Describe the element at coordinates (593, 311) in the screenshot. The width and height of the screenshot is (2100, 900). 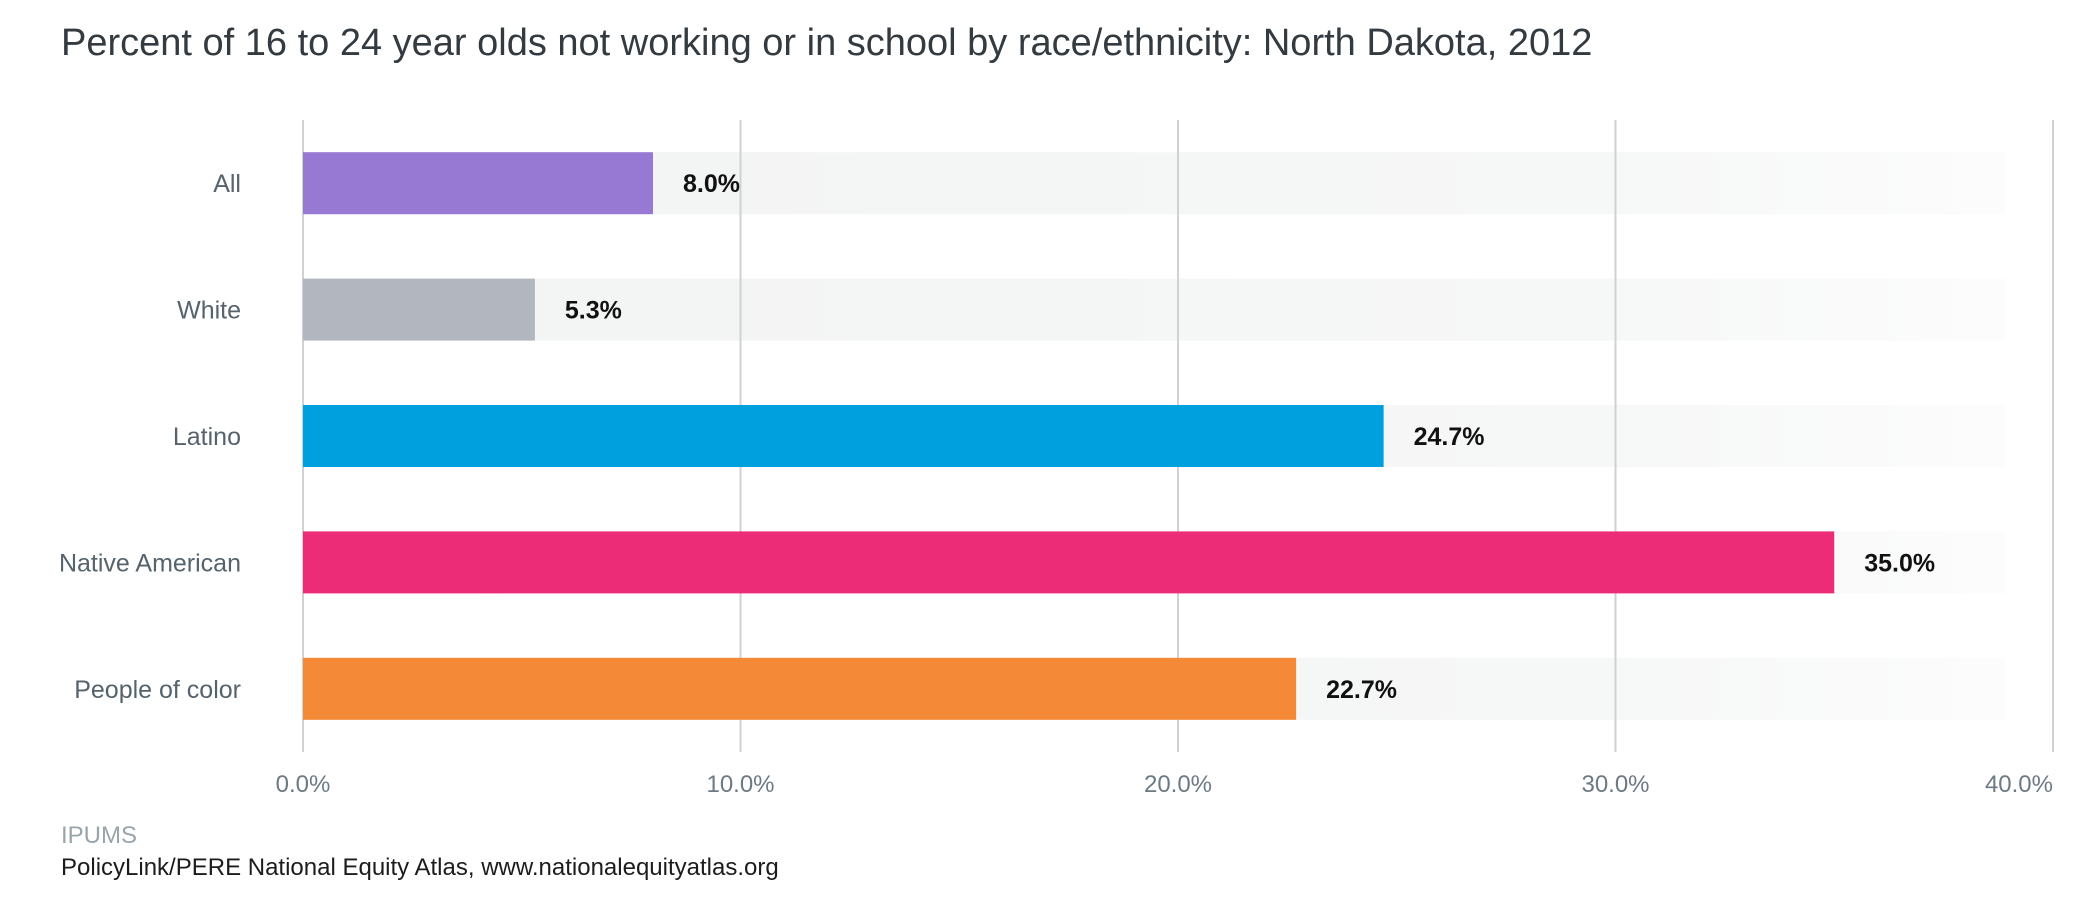
I see `data-label: 5.3%` at that location.